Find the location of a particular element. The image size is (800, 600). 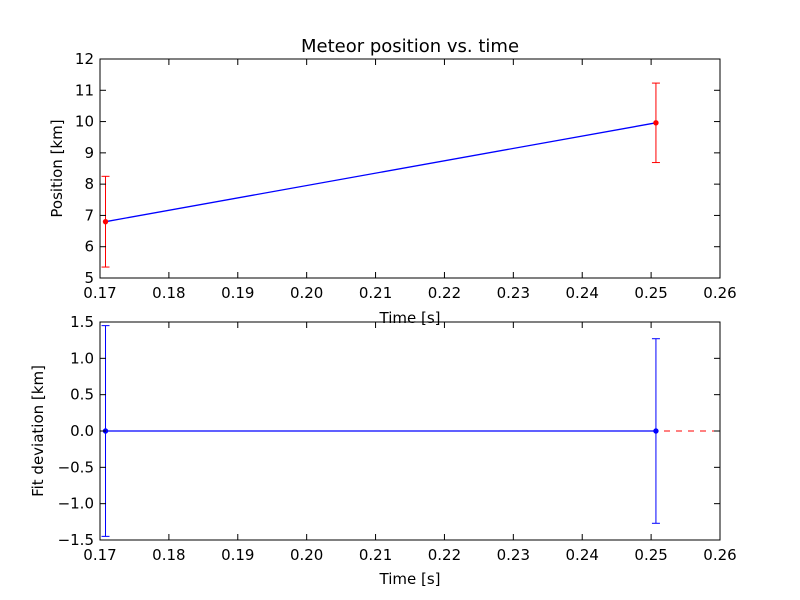

position-y-tick-label: 10 is located at coordinates (84, 122).